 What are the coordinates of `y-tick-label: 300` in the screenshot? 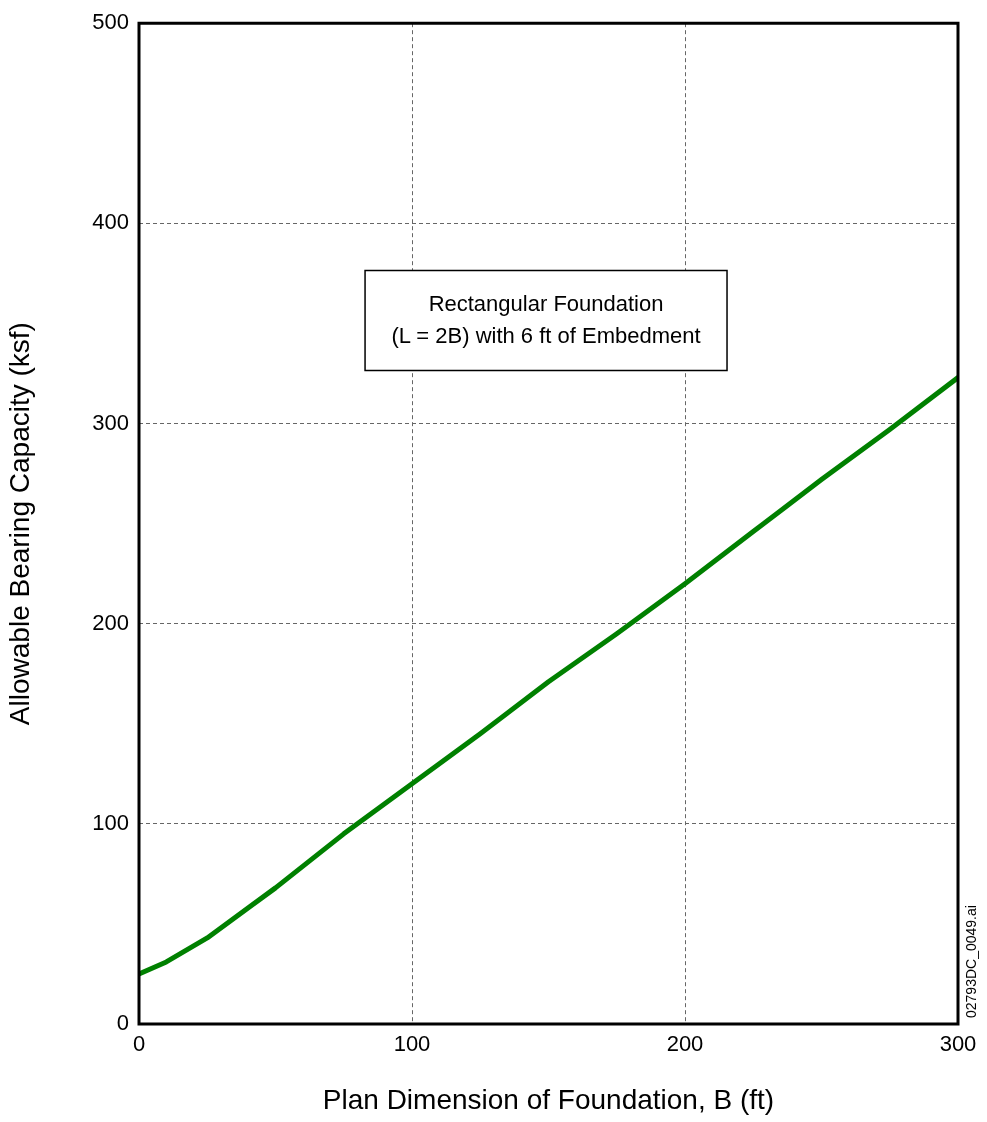 It's located at (110, 422).